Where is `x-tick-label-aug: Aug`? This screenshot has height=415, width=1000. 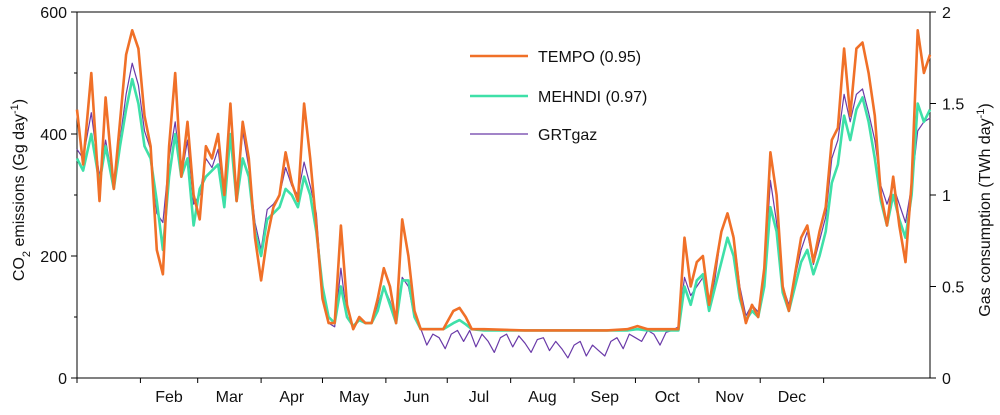 x-tick-label-aug: Aug is located at coordinates (542, 397).